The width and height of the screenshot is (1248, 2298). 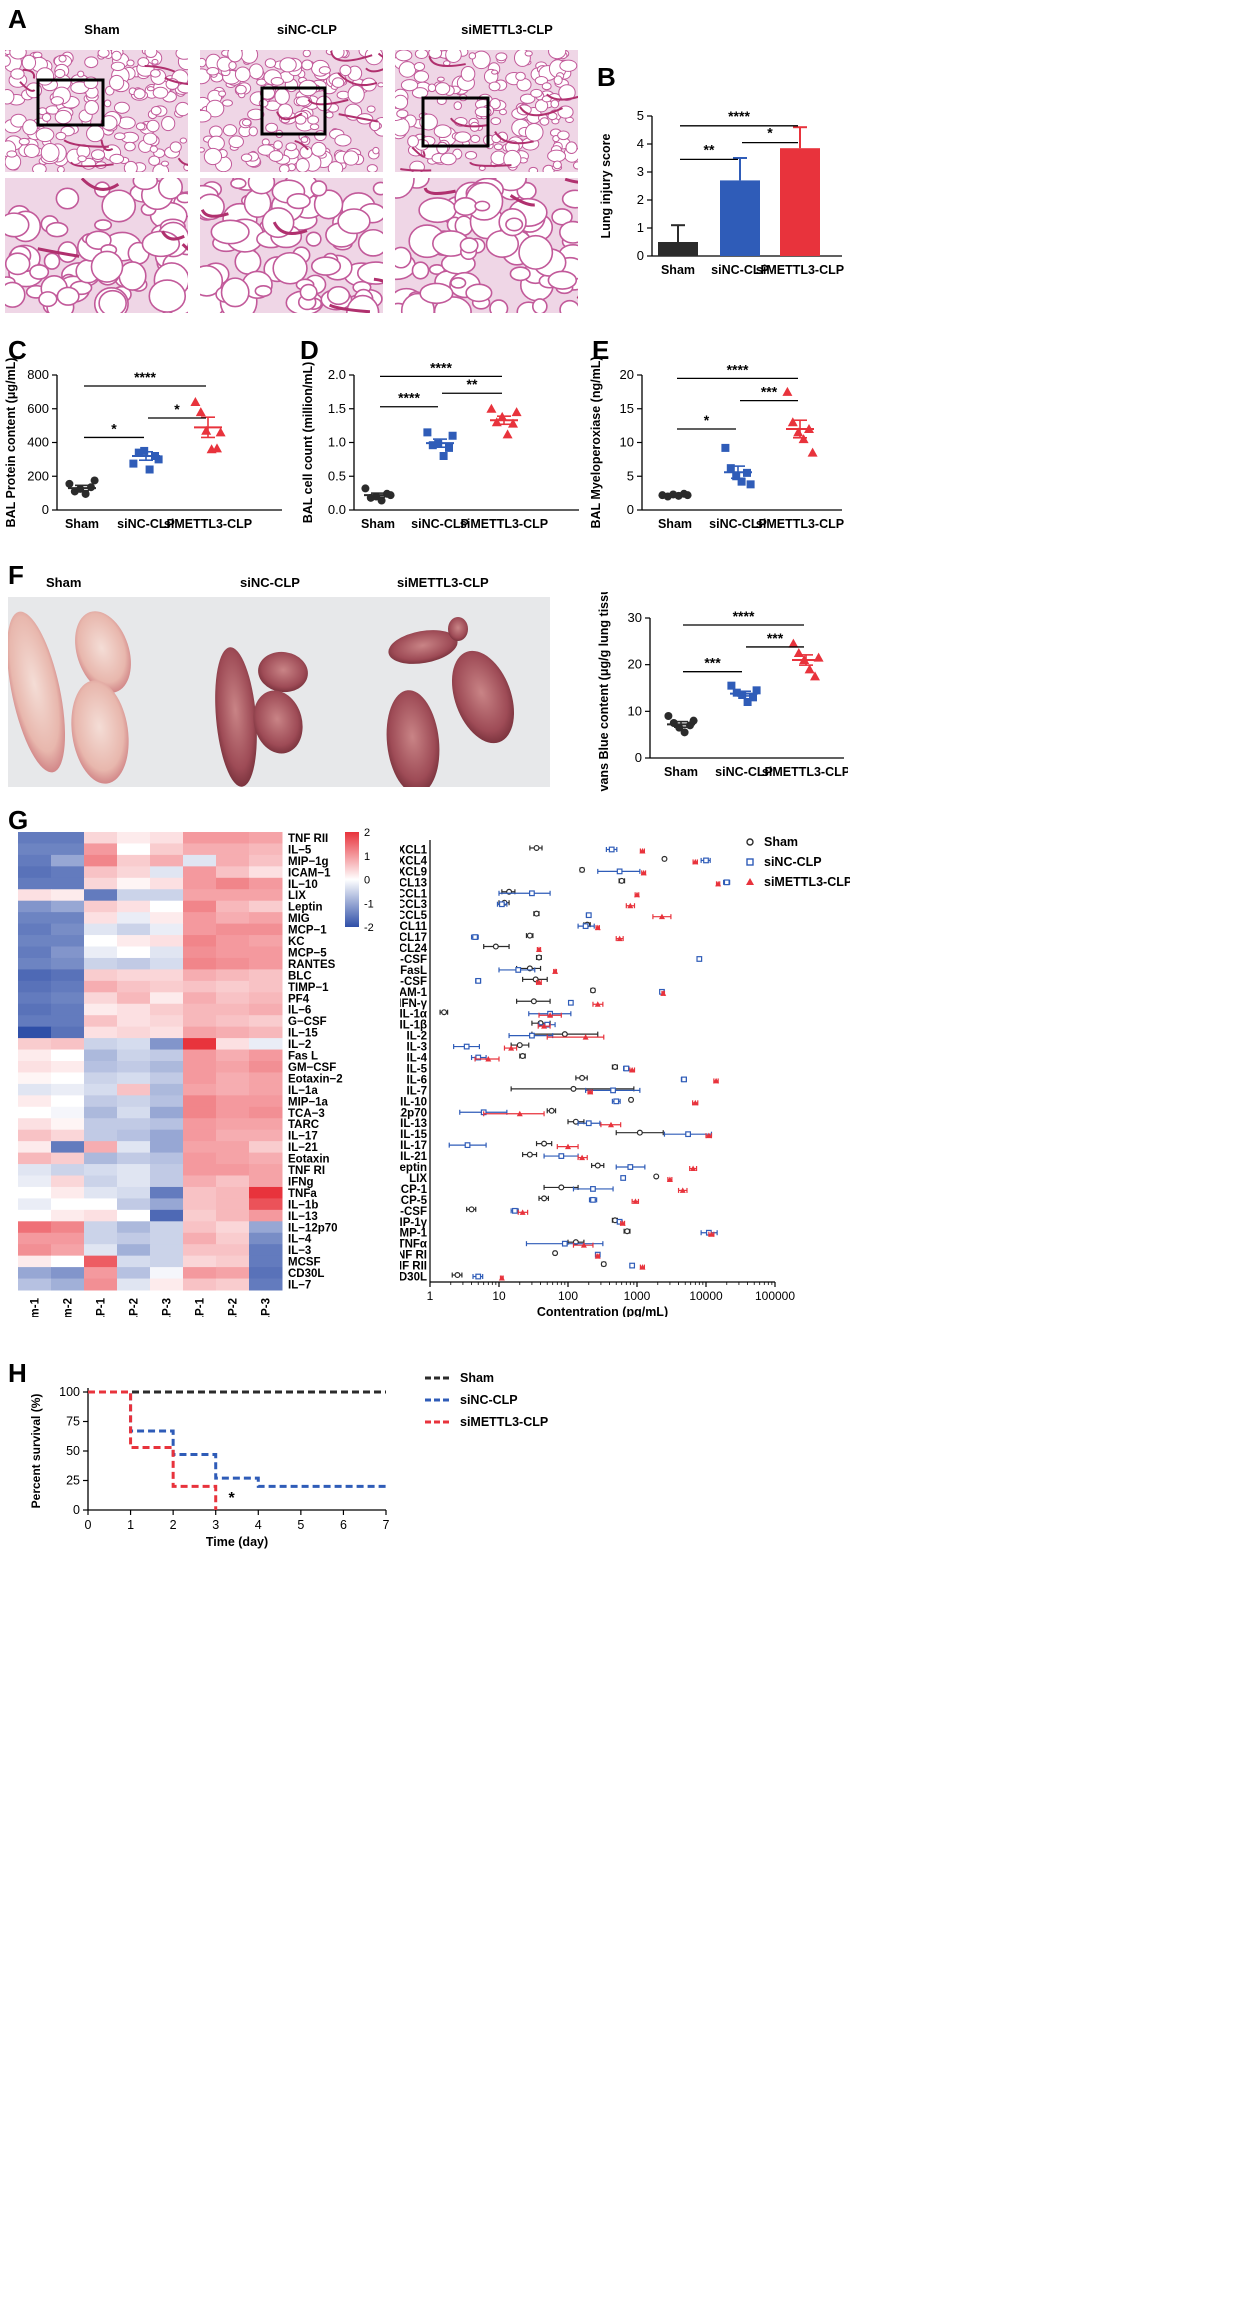 I want to click on cytokine-label: LIX, so click(x=418, y=1179).